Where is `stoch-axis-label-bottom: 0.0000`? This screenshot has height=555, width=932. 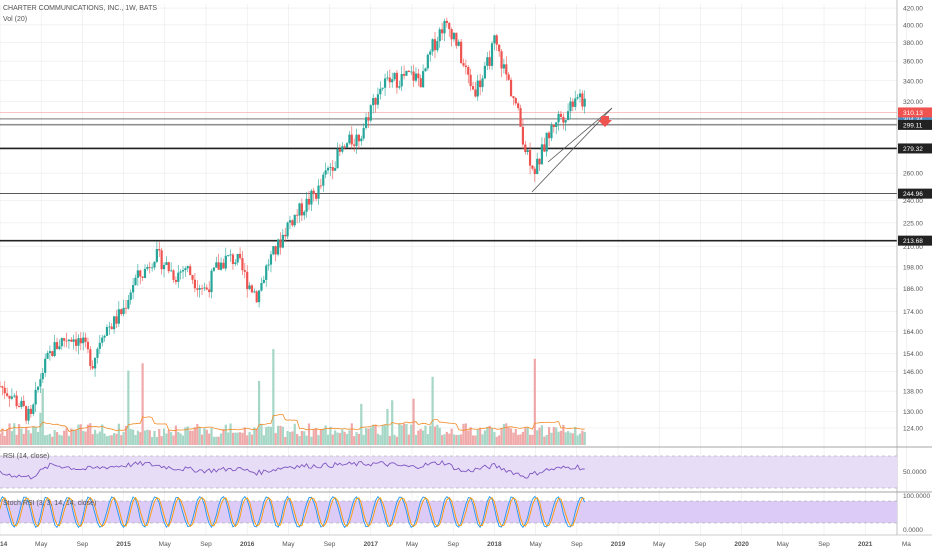 stoch-axis-label-bottom: 0.0000 is located at coordinates (913, 530).